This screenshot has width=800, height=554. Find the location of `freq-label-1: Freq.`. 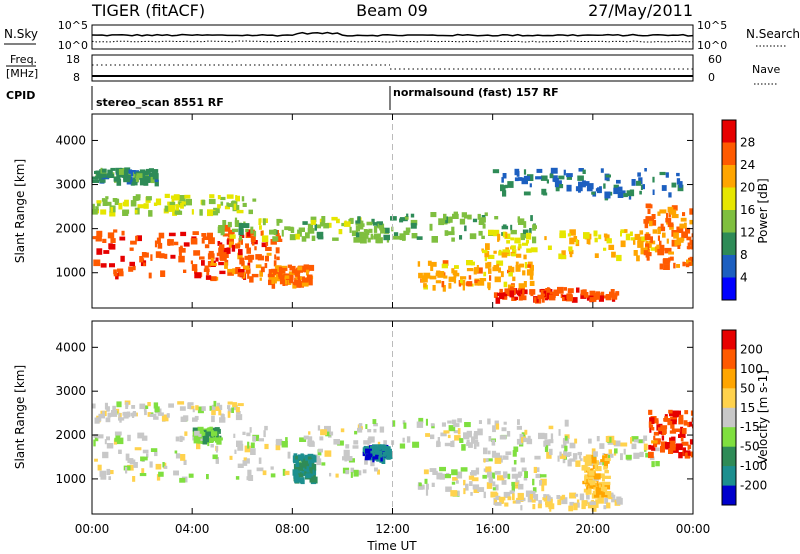

freq-label-1: Freq. is located at coordinates (23, 59).